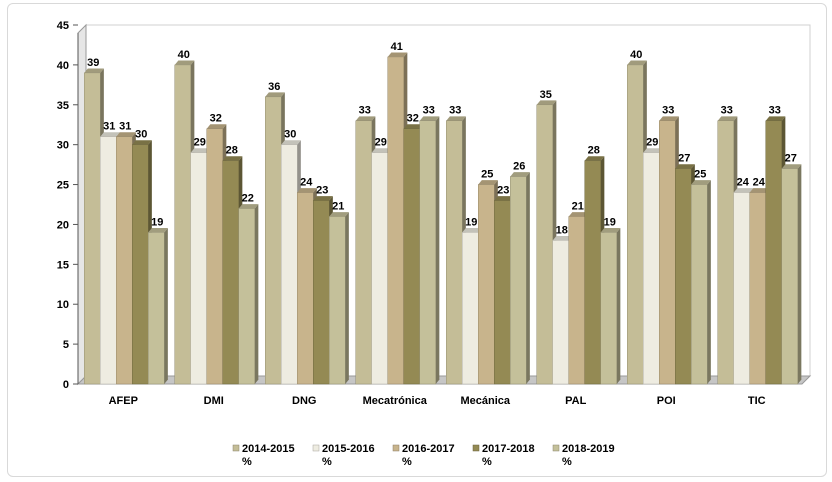  What do you see at coordinates (304, 401) in the screenshot?
I see `x-tick-label: DNG` at bounding box center [304, 401].